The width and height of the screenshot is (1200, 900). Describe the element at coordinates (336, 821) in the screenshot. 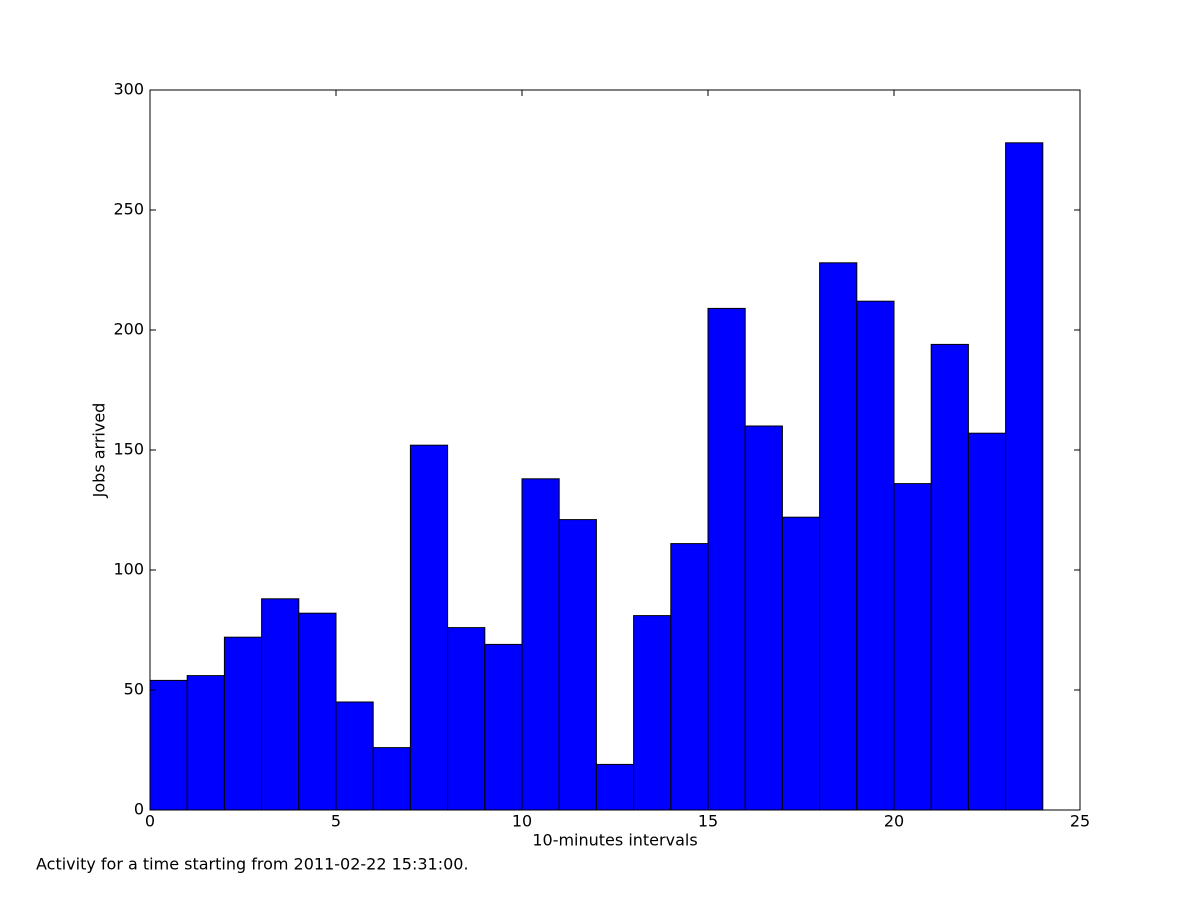

I see `x-tick-label: 5` at that location.